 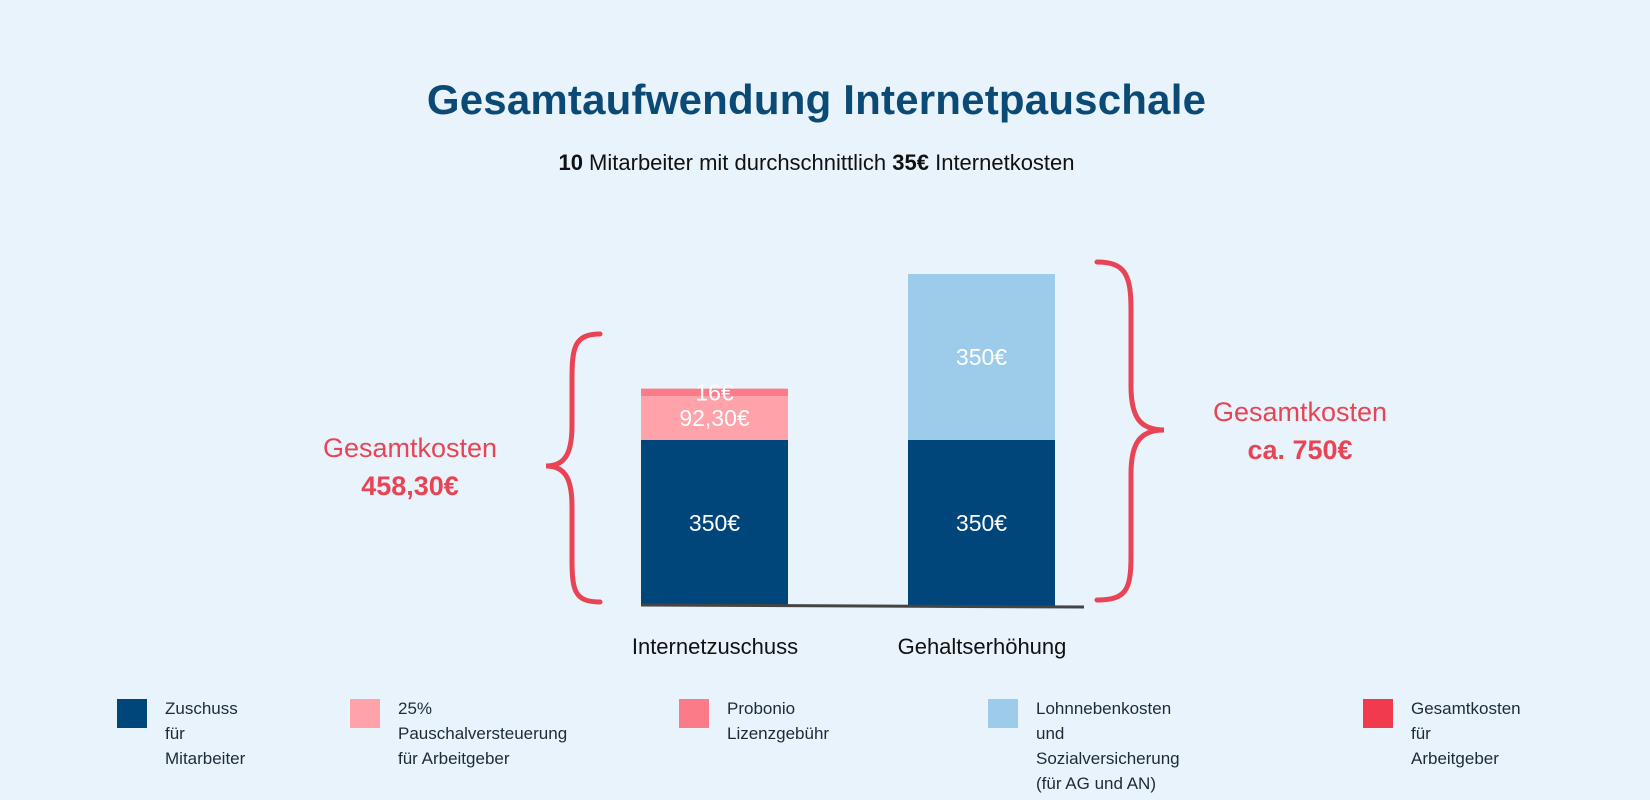 I want to click on legend-label: Gesamtkosten für Arbeitgeber, so click(x=1466, y=733).